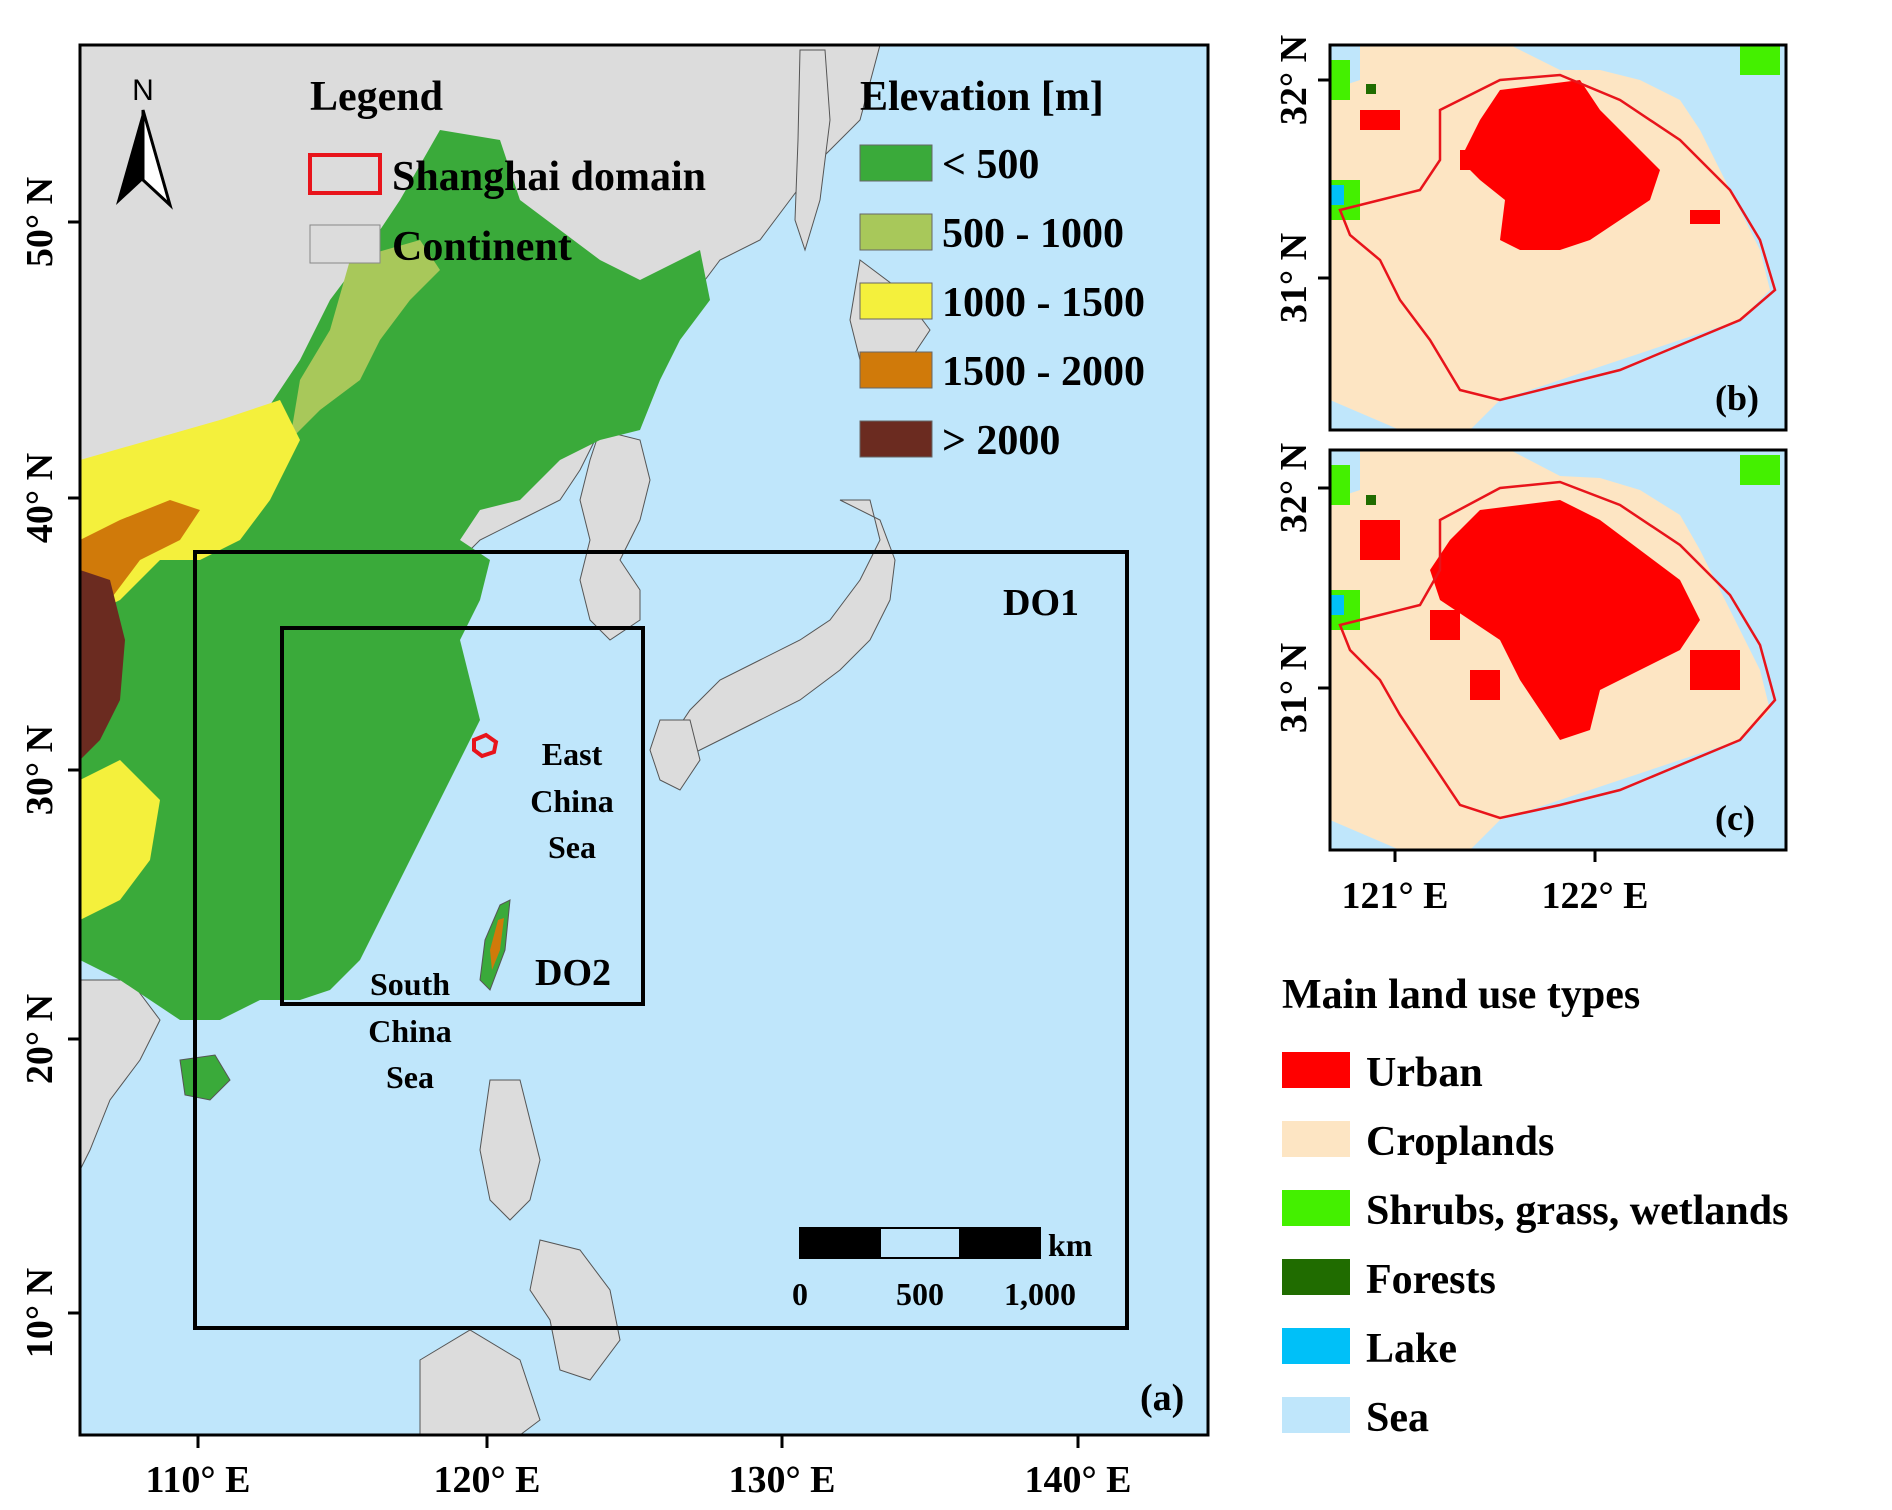  Describe the element at coordinates (1001, 441) in the screenshot. I see `elevation-label-4: > 2000` at that location.